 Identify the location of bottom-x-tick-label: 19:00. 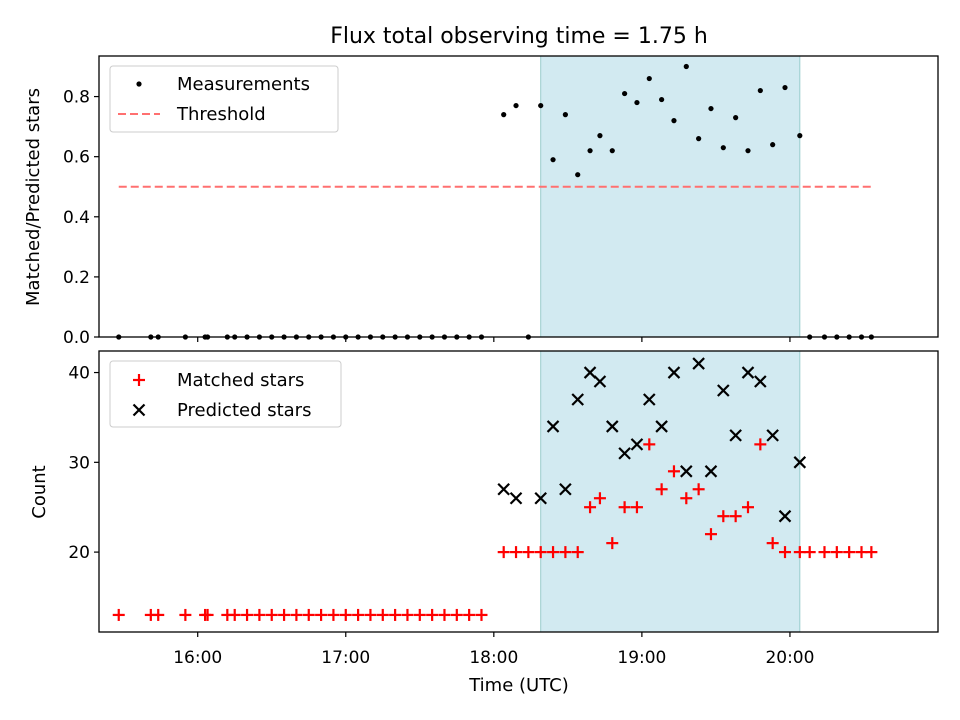
(641, 658).